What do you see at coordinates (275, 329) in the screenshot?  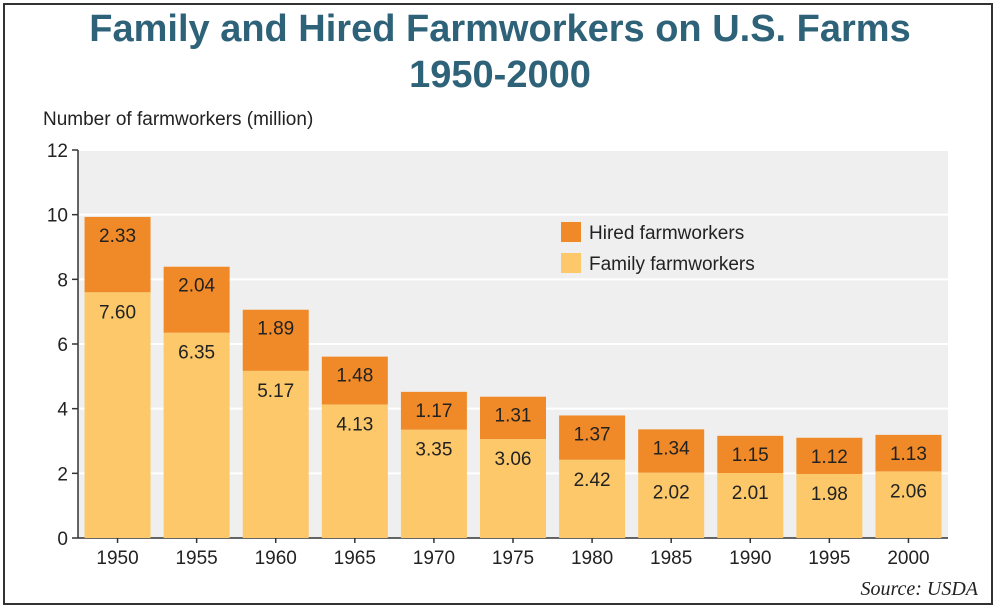 I see `data-label-hired-1960: 1.89` at bounding box center [275, 329].